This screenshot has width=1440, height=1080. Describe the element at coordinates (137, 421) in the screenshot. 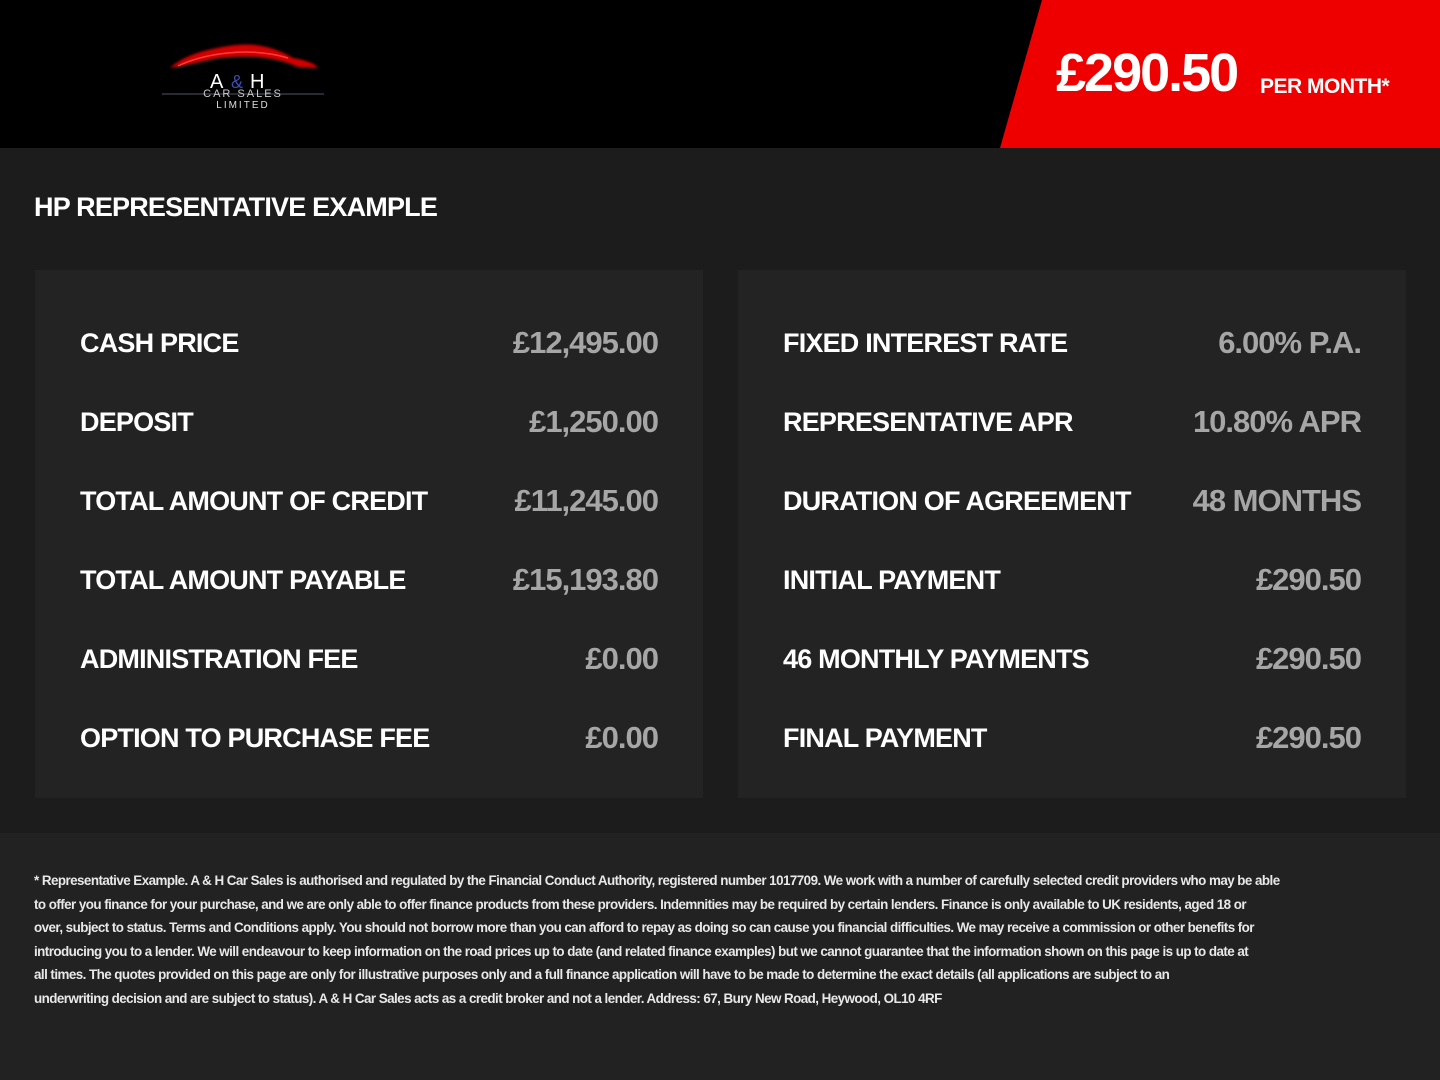

I see `row-label: DEPOSIT` at that location.